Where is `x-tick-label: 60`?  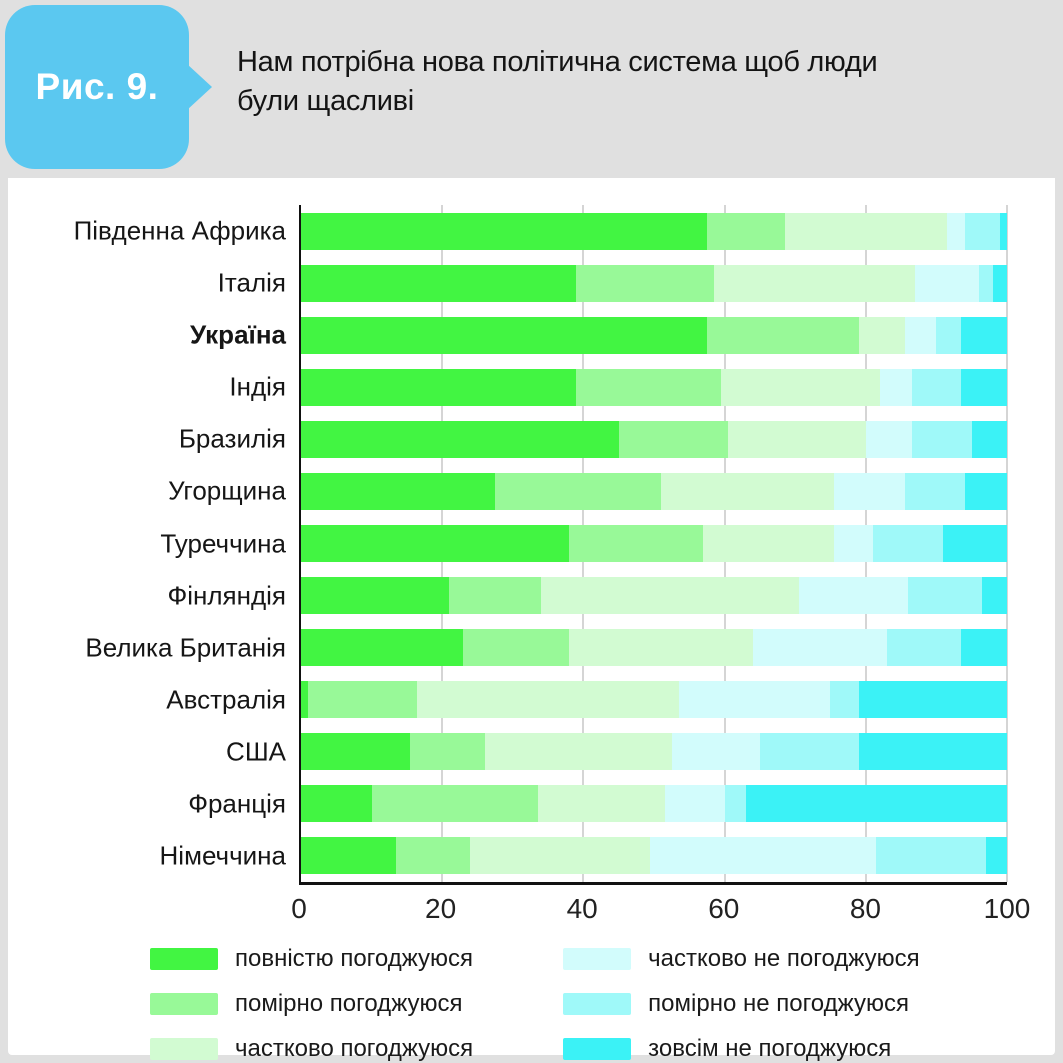
x-tick-label: 60 is located at coordinates (724, 908).